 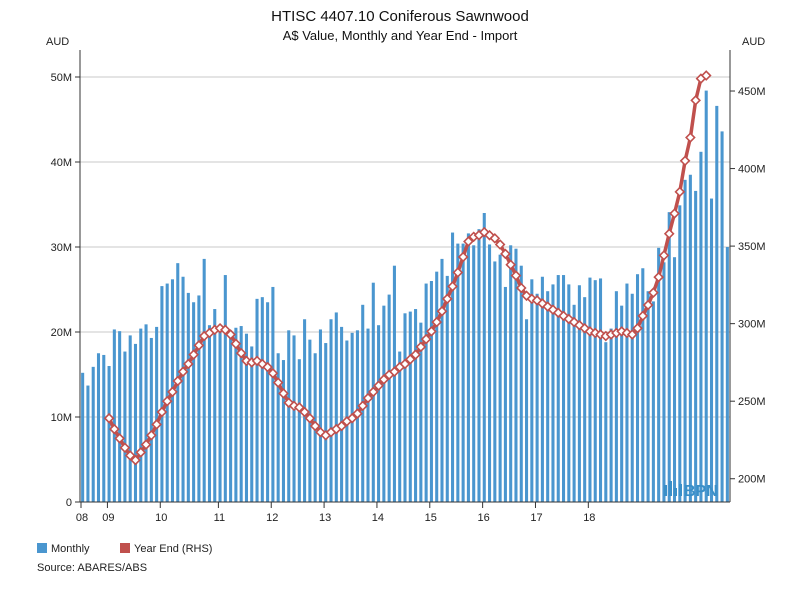 I want to click on x-tick-label: 09, so click(x=108, y=518).